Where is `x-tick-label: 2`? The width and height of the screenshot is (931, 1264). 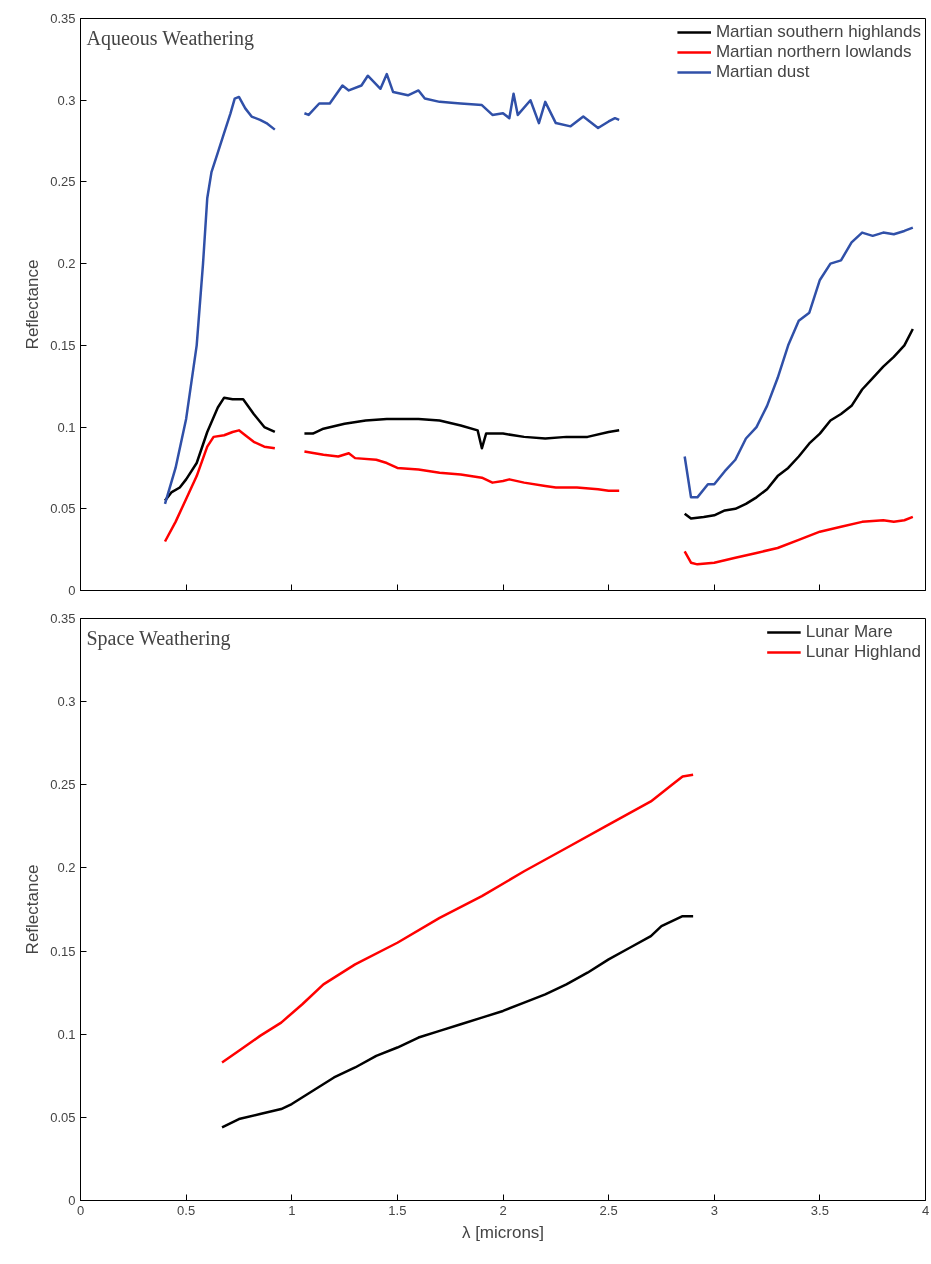 x-tick-label: 2 is located at coordinates (503, 1210).